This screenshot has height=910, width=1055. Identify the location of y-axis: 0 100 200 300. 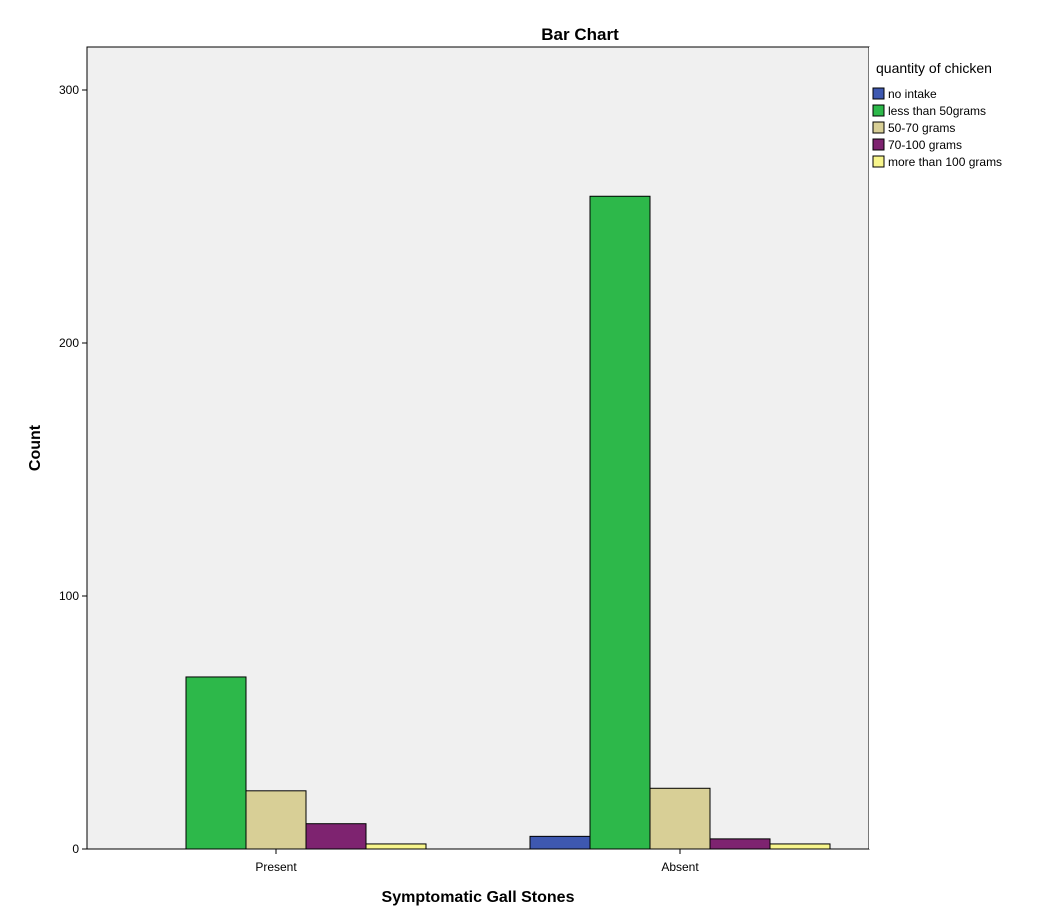
(73, 469).